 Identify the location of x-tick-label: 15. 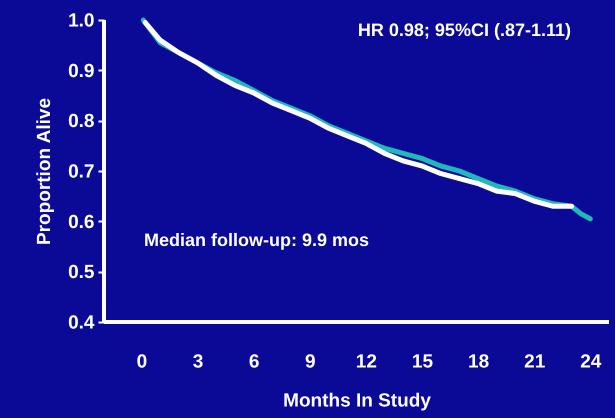
(423, 362).